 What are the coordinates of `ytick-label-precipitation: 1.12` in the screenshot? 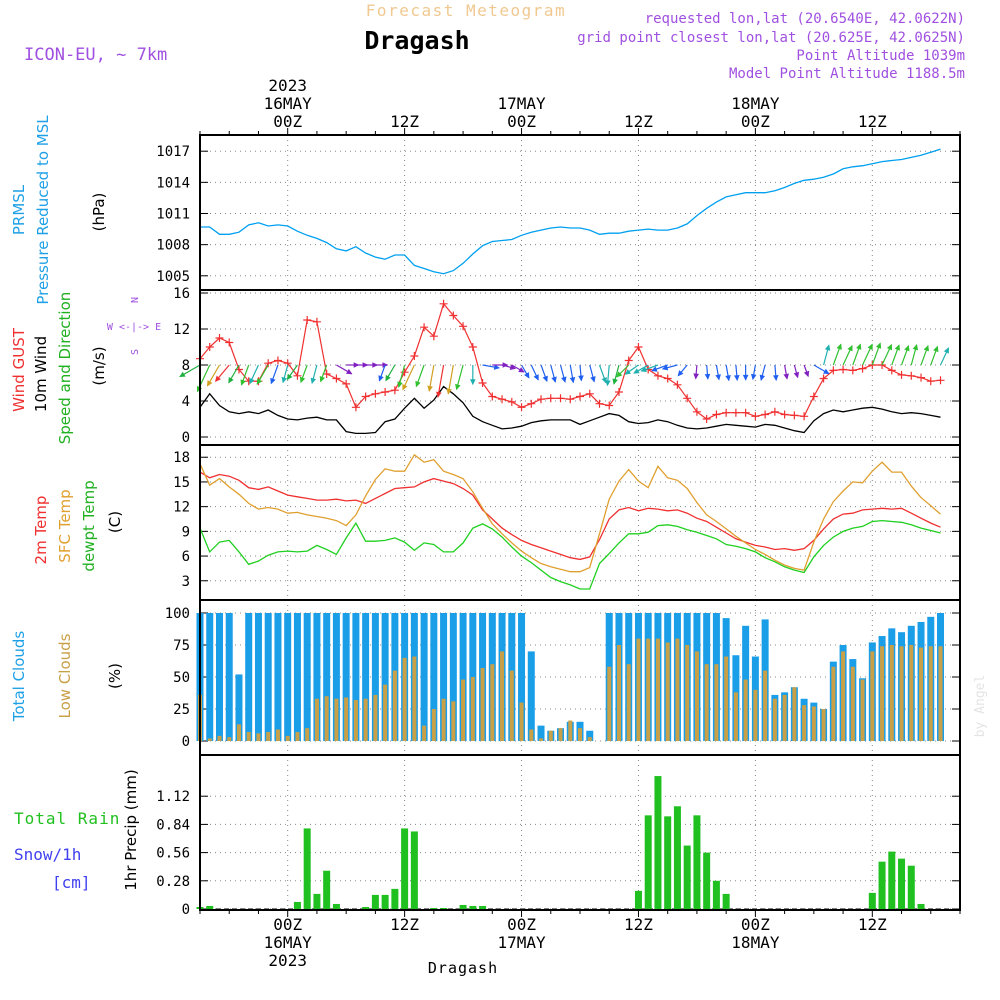 It's located at (173, 797).